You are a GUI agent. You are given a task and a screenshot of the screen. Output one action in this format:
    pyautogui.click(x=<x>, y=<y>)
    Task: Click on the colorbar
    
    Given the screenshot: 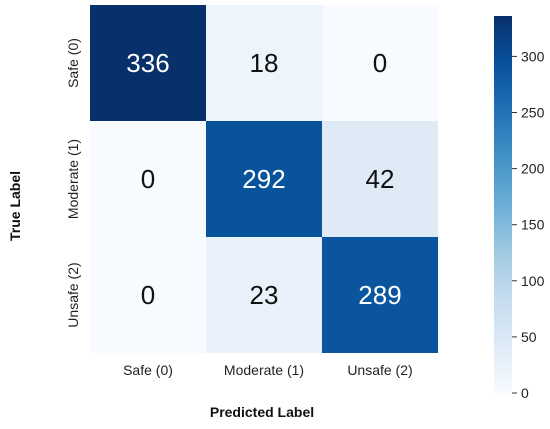 What is the action you would take?
    pyautogui.click(x=503, y=204)
    